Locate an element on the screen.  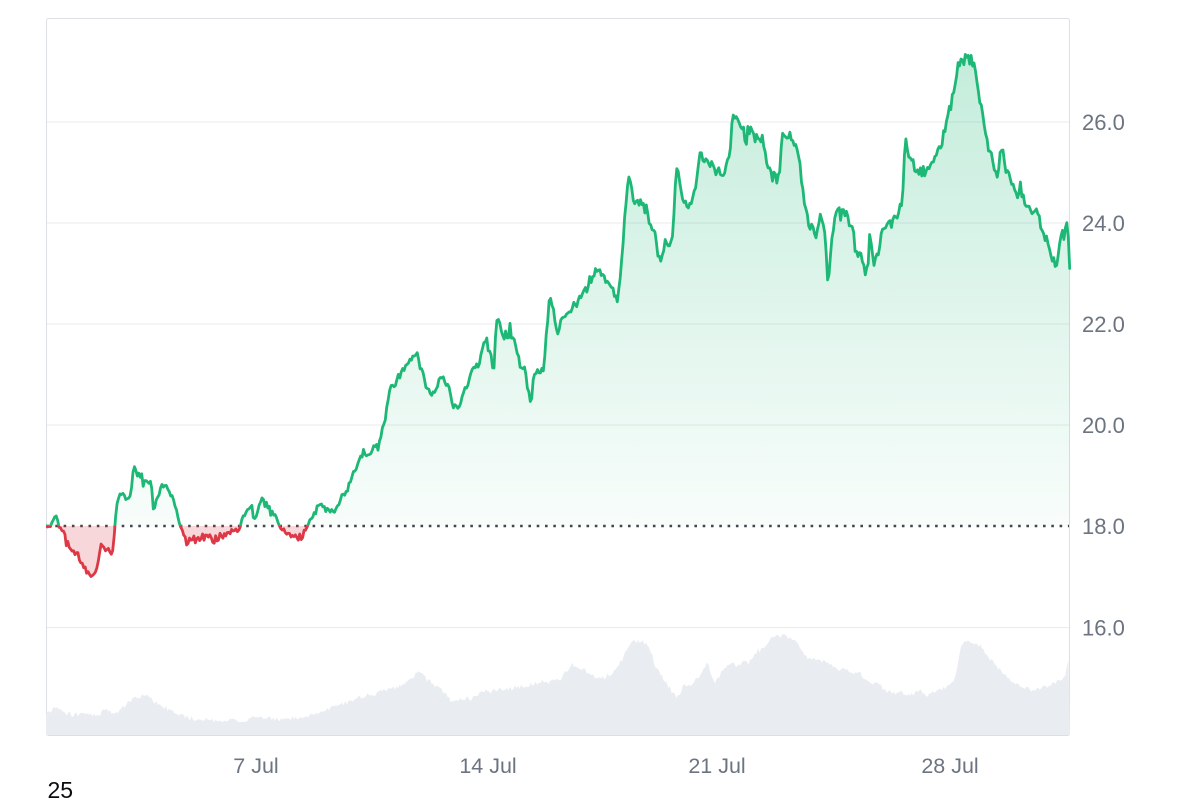
svg-text: 20.0 is located at coordinates (1103, 425).